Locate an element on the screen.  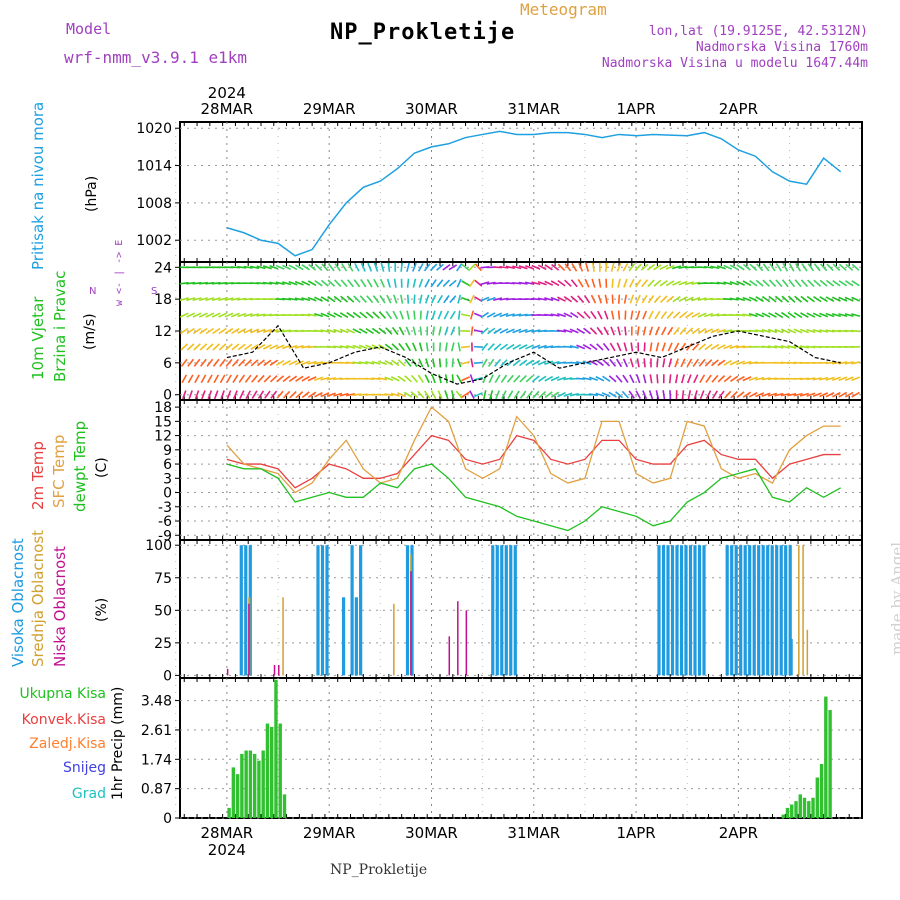
y-tick-label-temperature: 12 is located at coordinates (163, 437).